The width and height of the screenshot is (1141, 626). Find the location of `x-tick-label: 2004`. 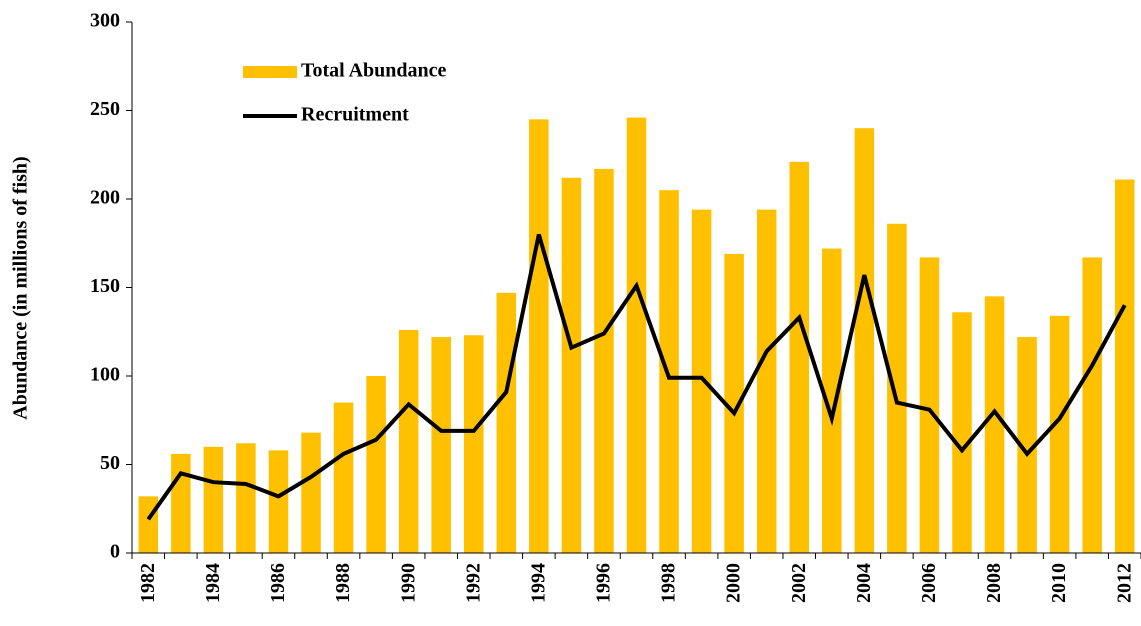

x-tick-label: 2004 is located at coordinates (864, 583).